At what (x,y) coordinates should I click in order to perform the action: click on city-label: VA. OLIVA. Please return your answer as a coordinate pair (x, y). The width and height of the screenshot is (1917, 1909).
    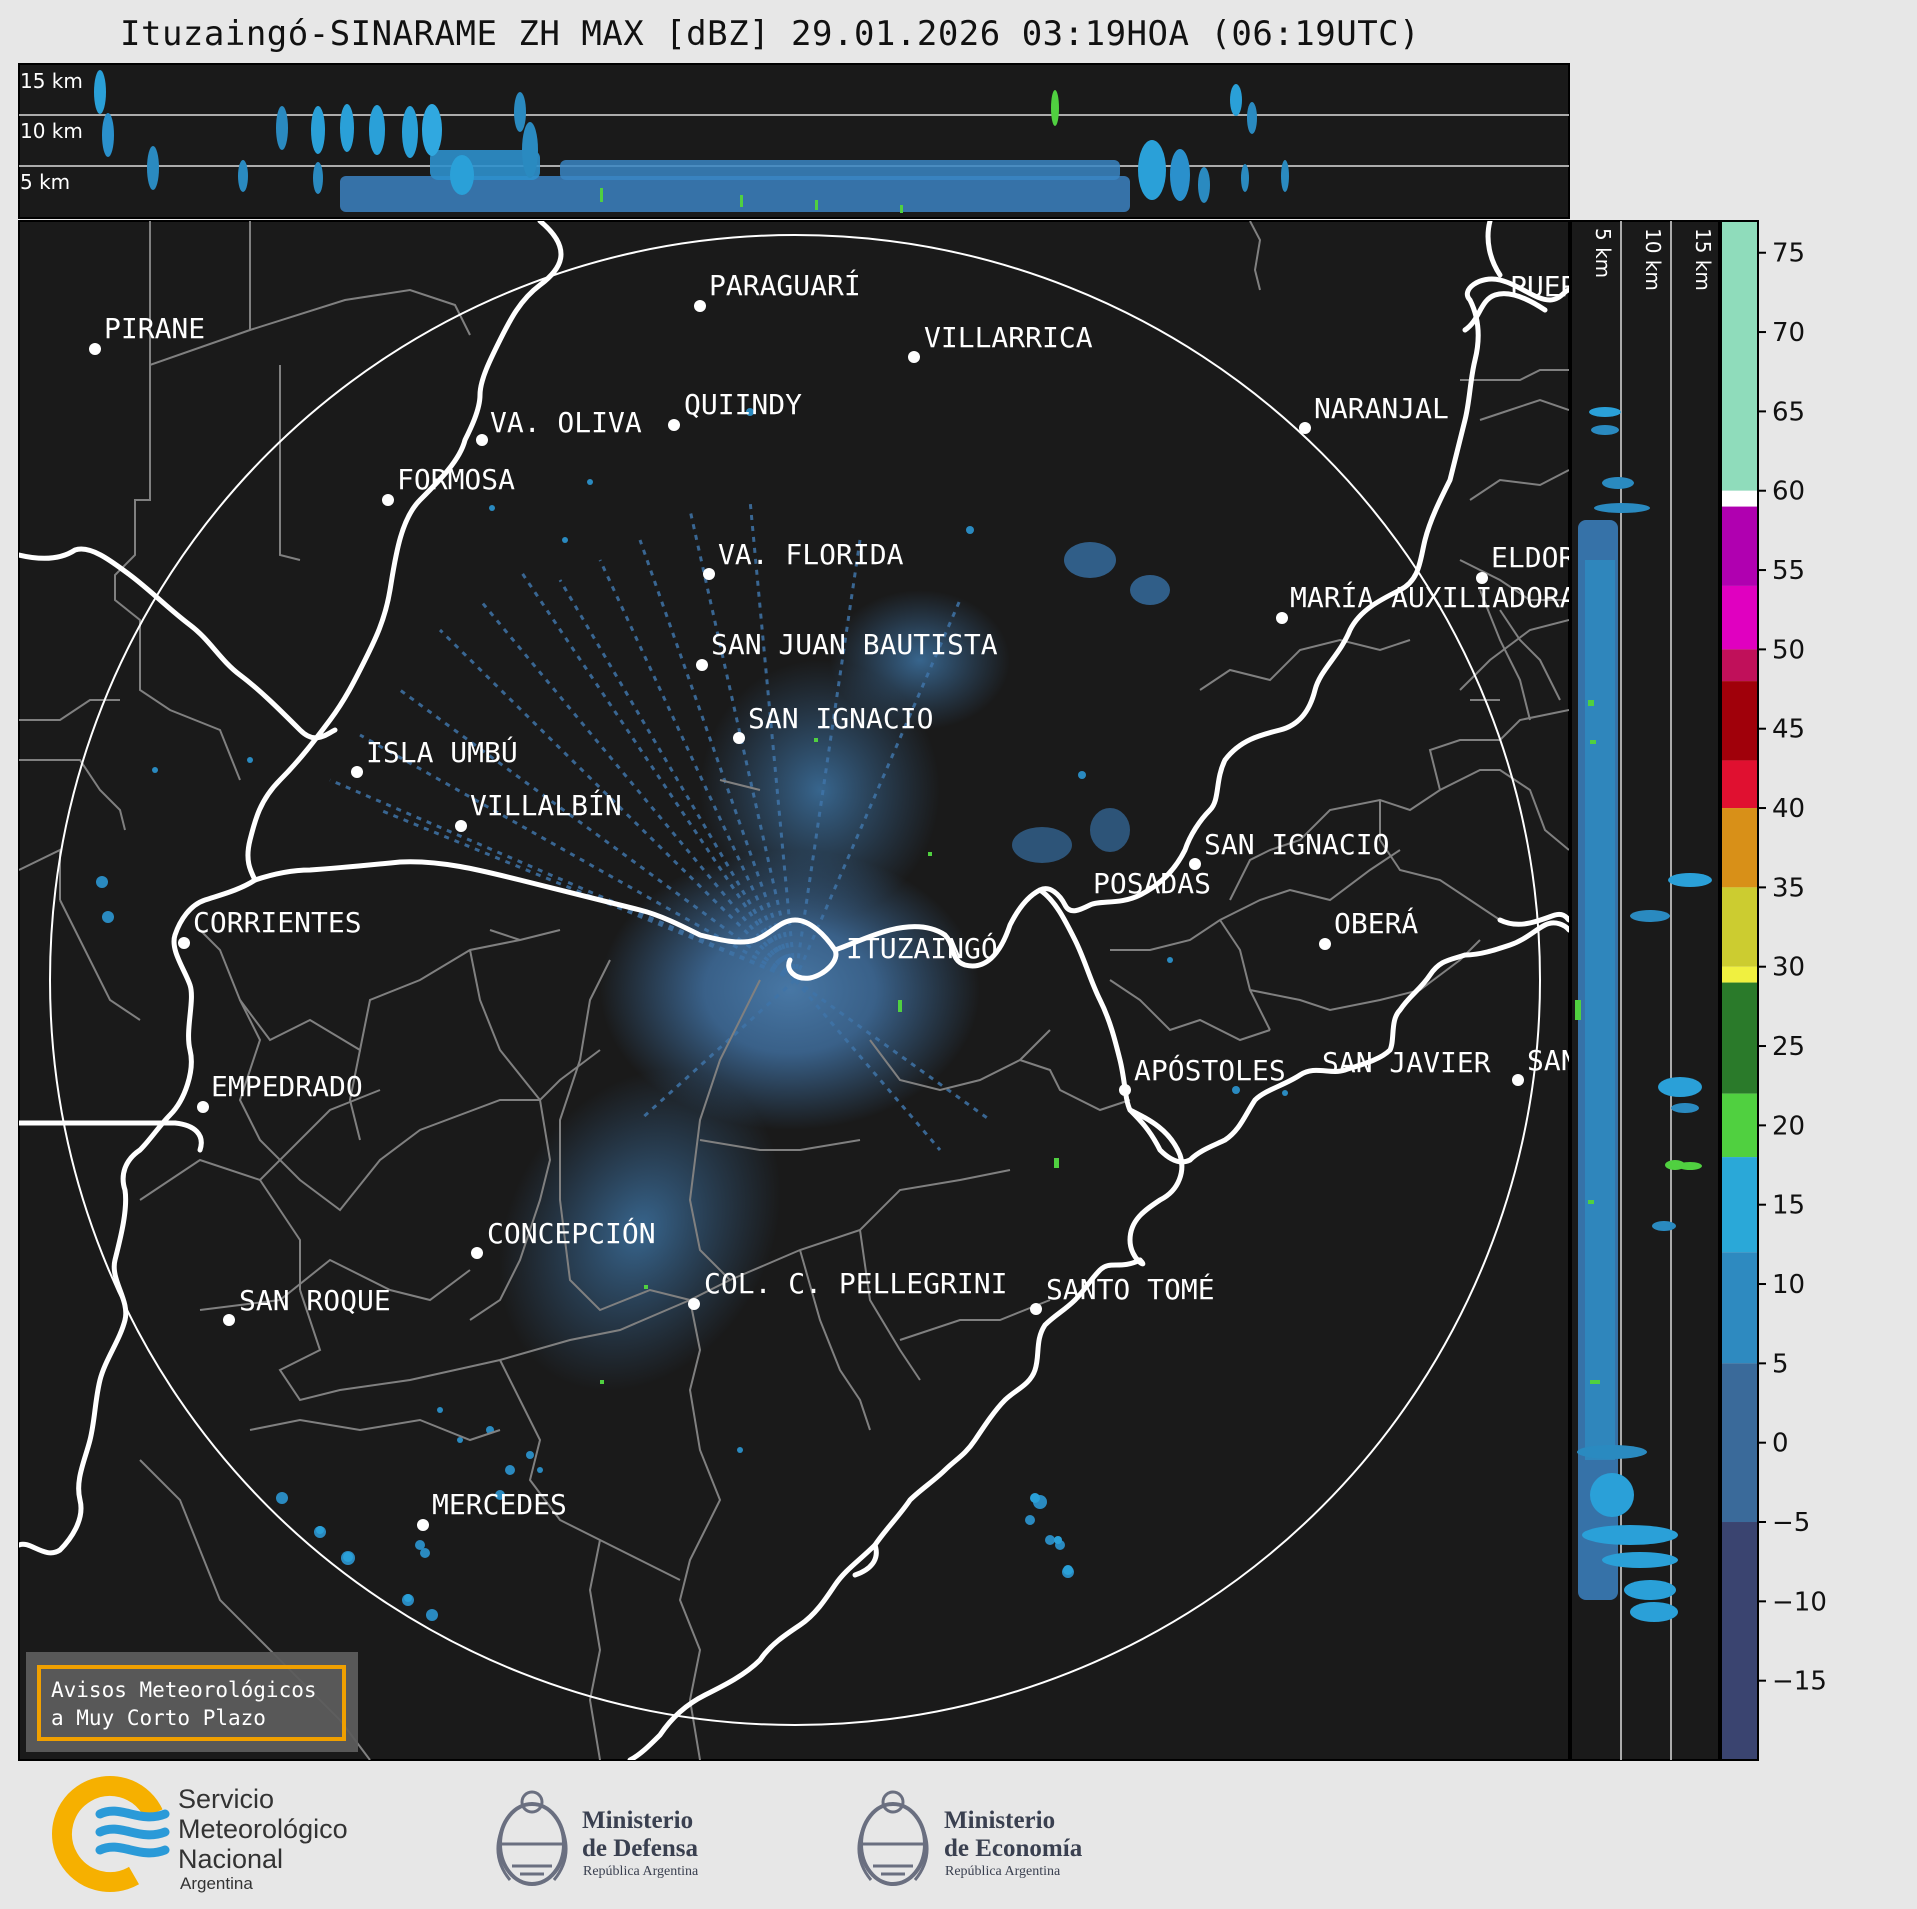
    Looking at the image, I should click on (566, 422).